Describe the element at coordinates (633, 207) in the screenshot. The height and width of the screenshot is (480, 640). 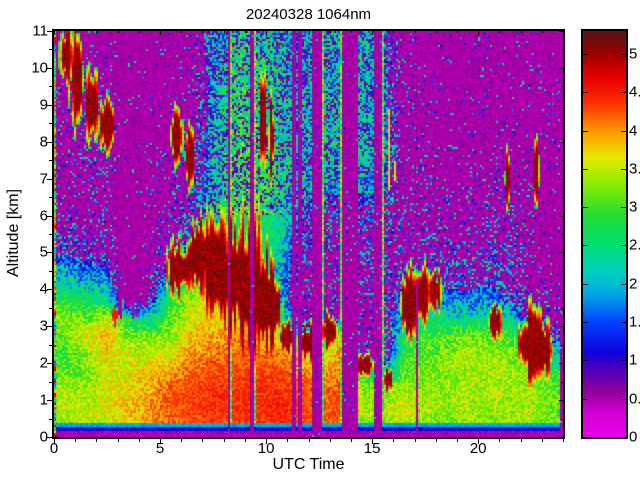
I see `colorbar-tick-label: 3` at that location.